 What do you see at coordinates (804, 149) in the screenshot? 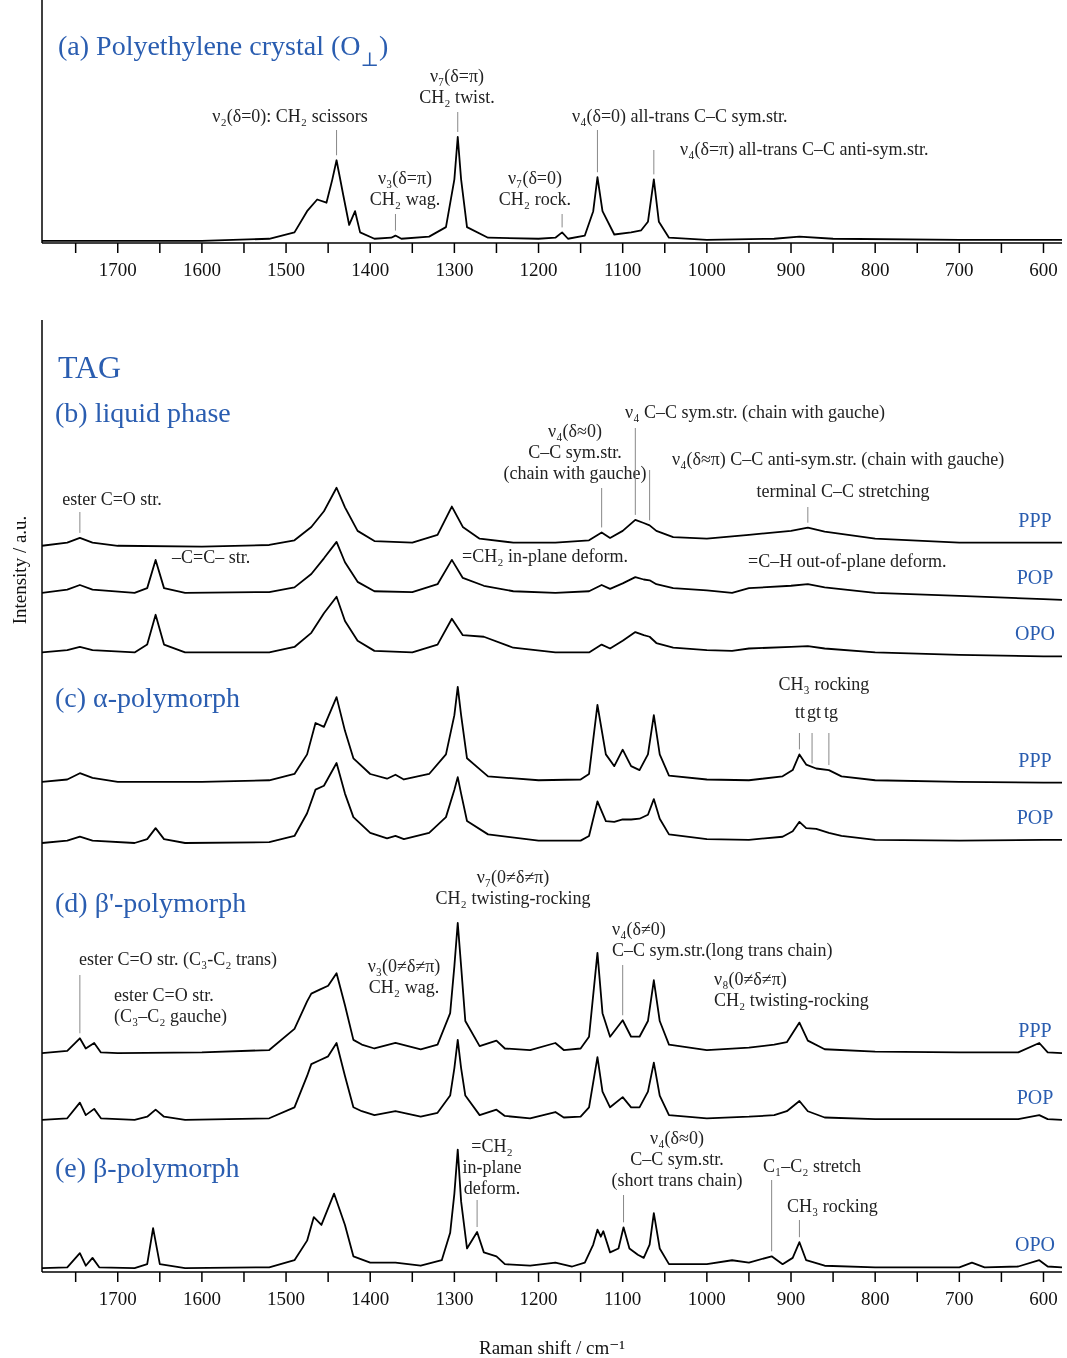
I see `annotation: ν₄(δ=π) all-trans C–C anti-sym.str.` at bounding box center [804, 149].